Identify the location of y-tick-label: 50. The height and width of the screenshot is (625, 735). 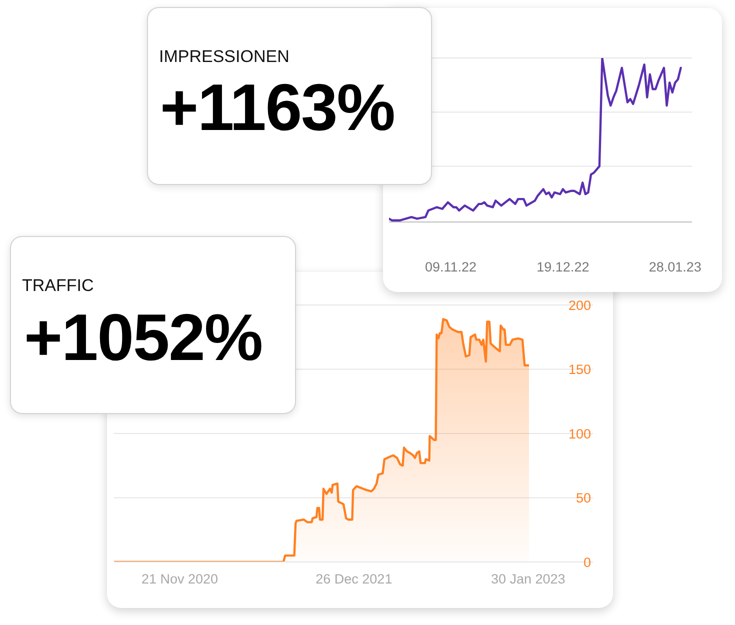
(583, 498).